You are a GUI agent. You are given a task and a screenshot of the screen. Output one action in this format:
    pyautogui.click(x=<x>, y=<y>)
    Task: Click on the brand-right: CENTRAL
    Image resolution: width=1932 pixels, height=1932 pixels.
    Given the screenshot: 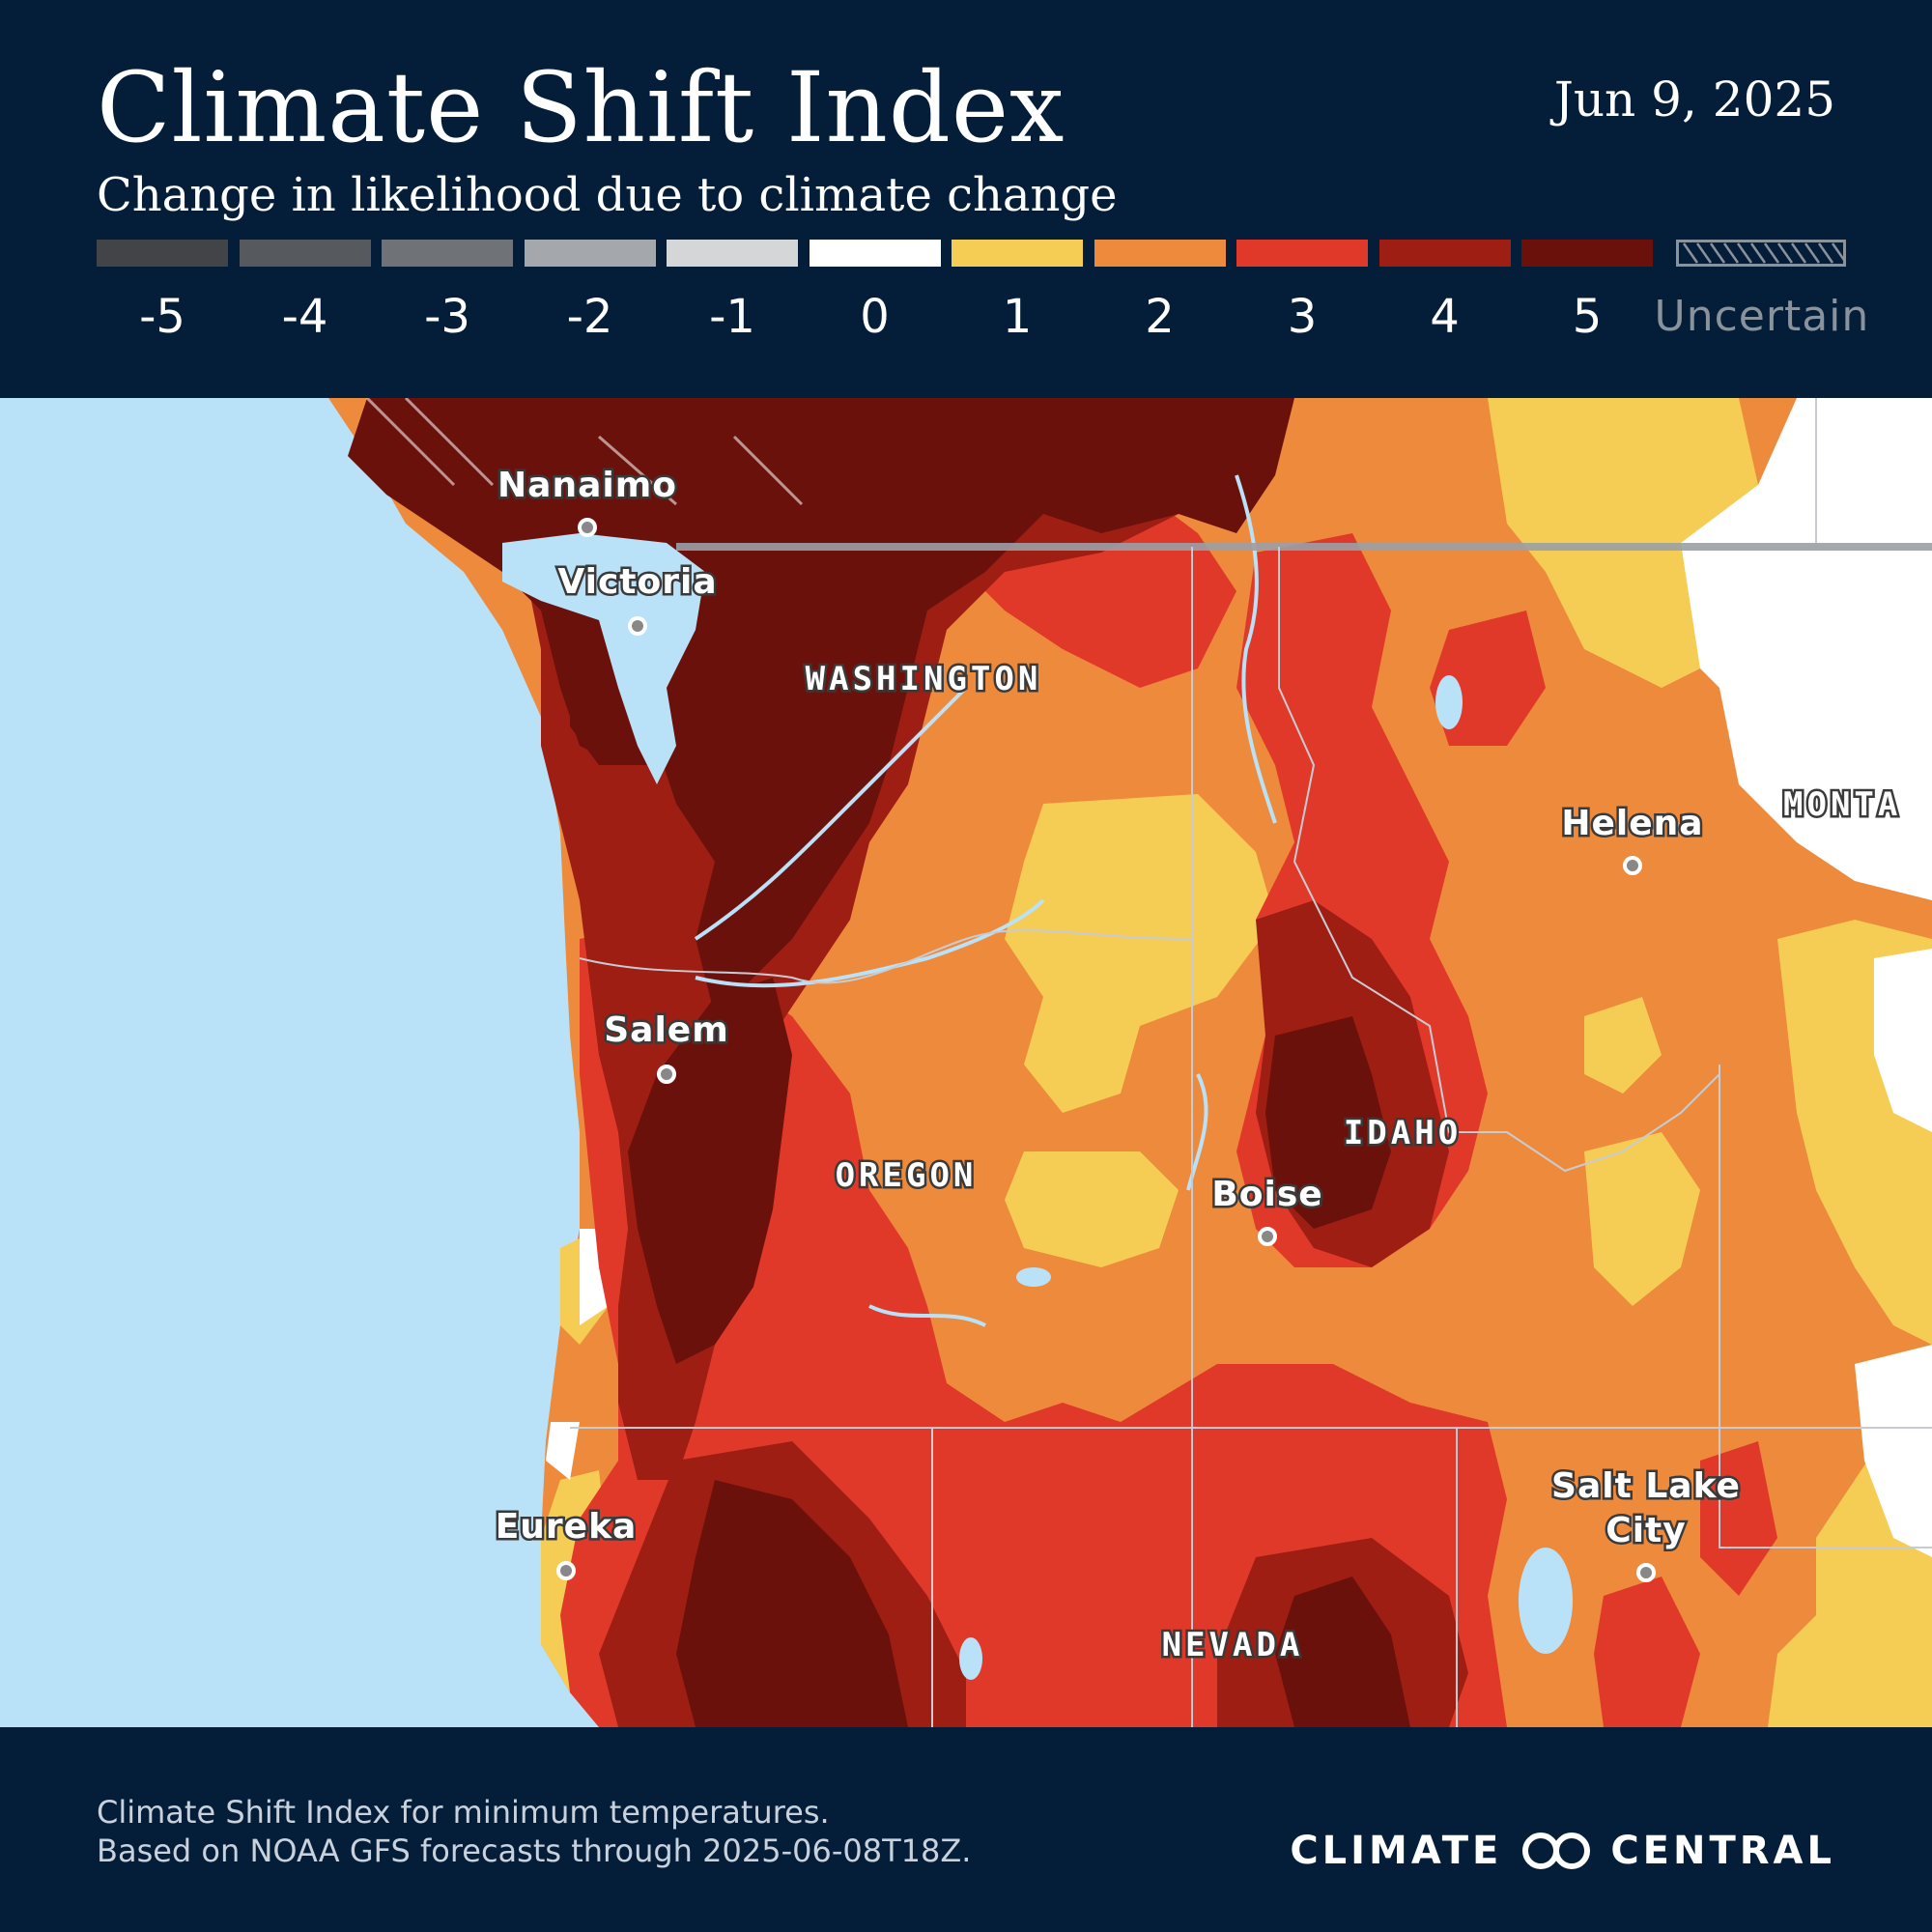 What is the action you would take?
    pyautogui.click(x=1722, y=1851)
    